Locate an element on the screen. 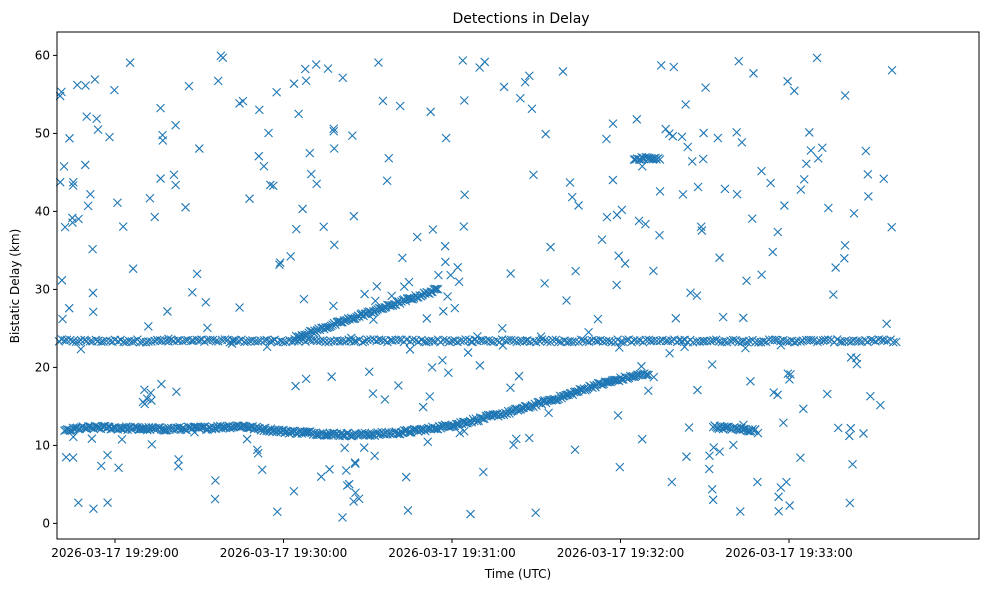 This screenshot has width=989, height=590. x-tick-label: 2026-03-17 19:31:00 is located at coordinates (451, 553).